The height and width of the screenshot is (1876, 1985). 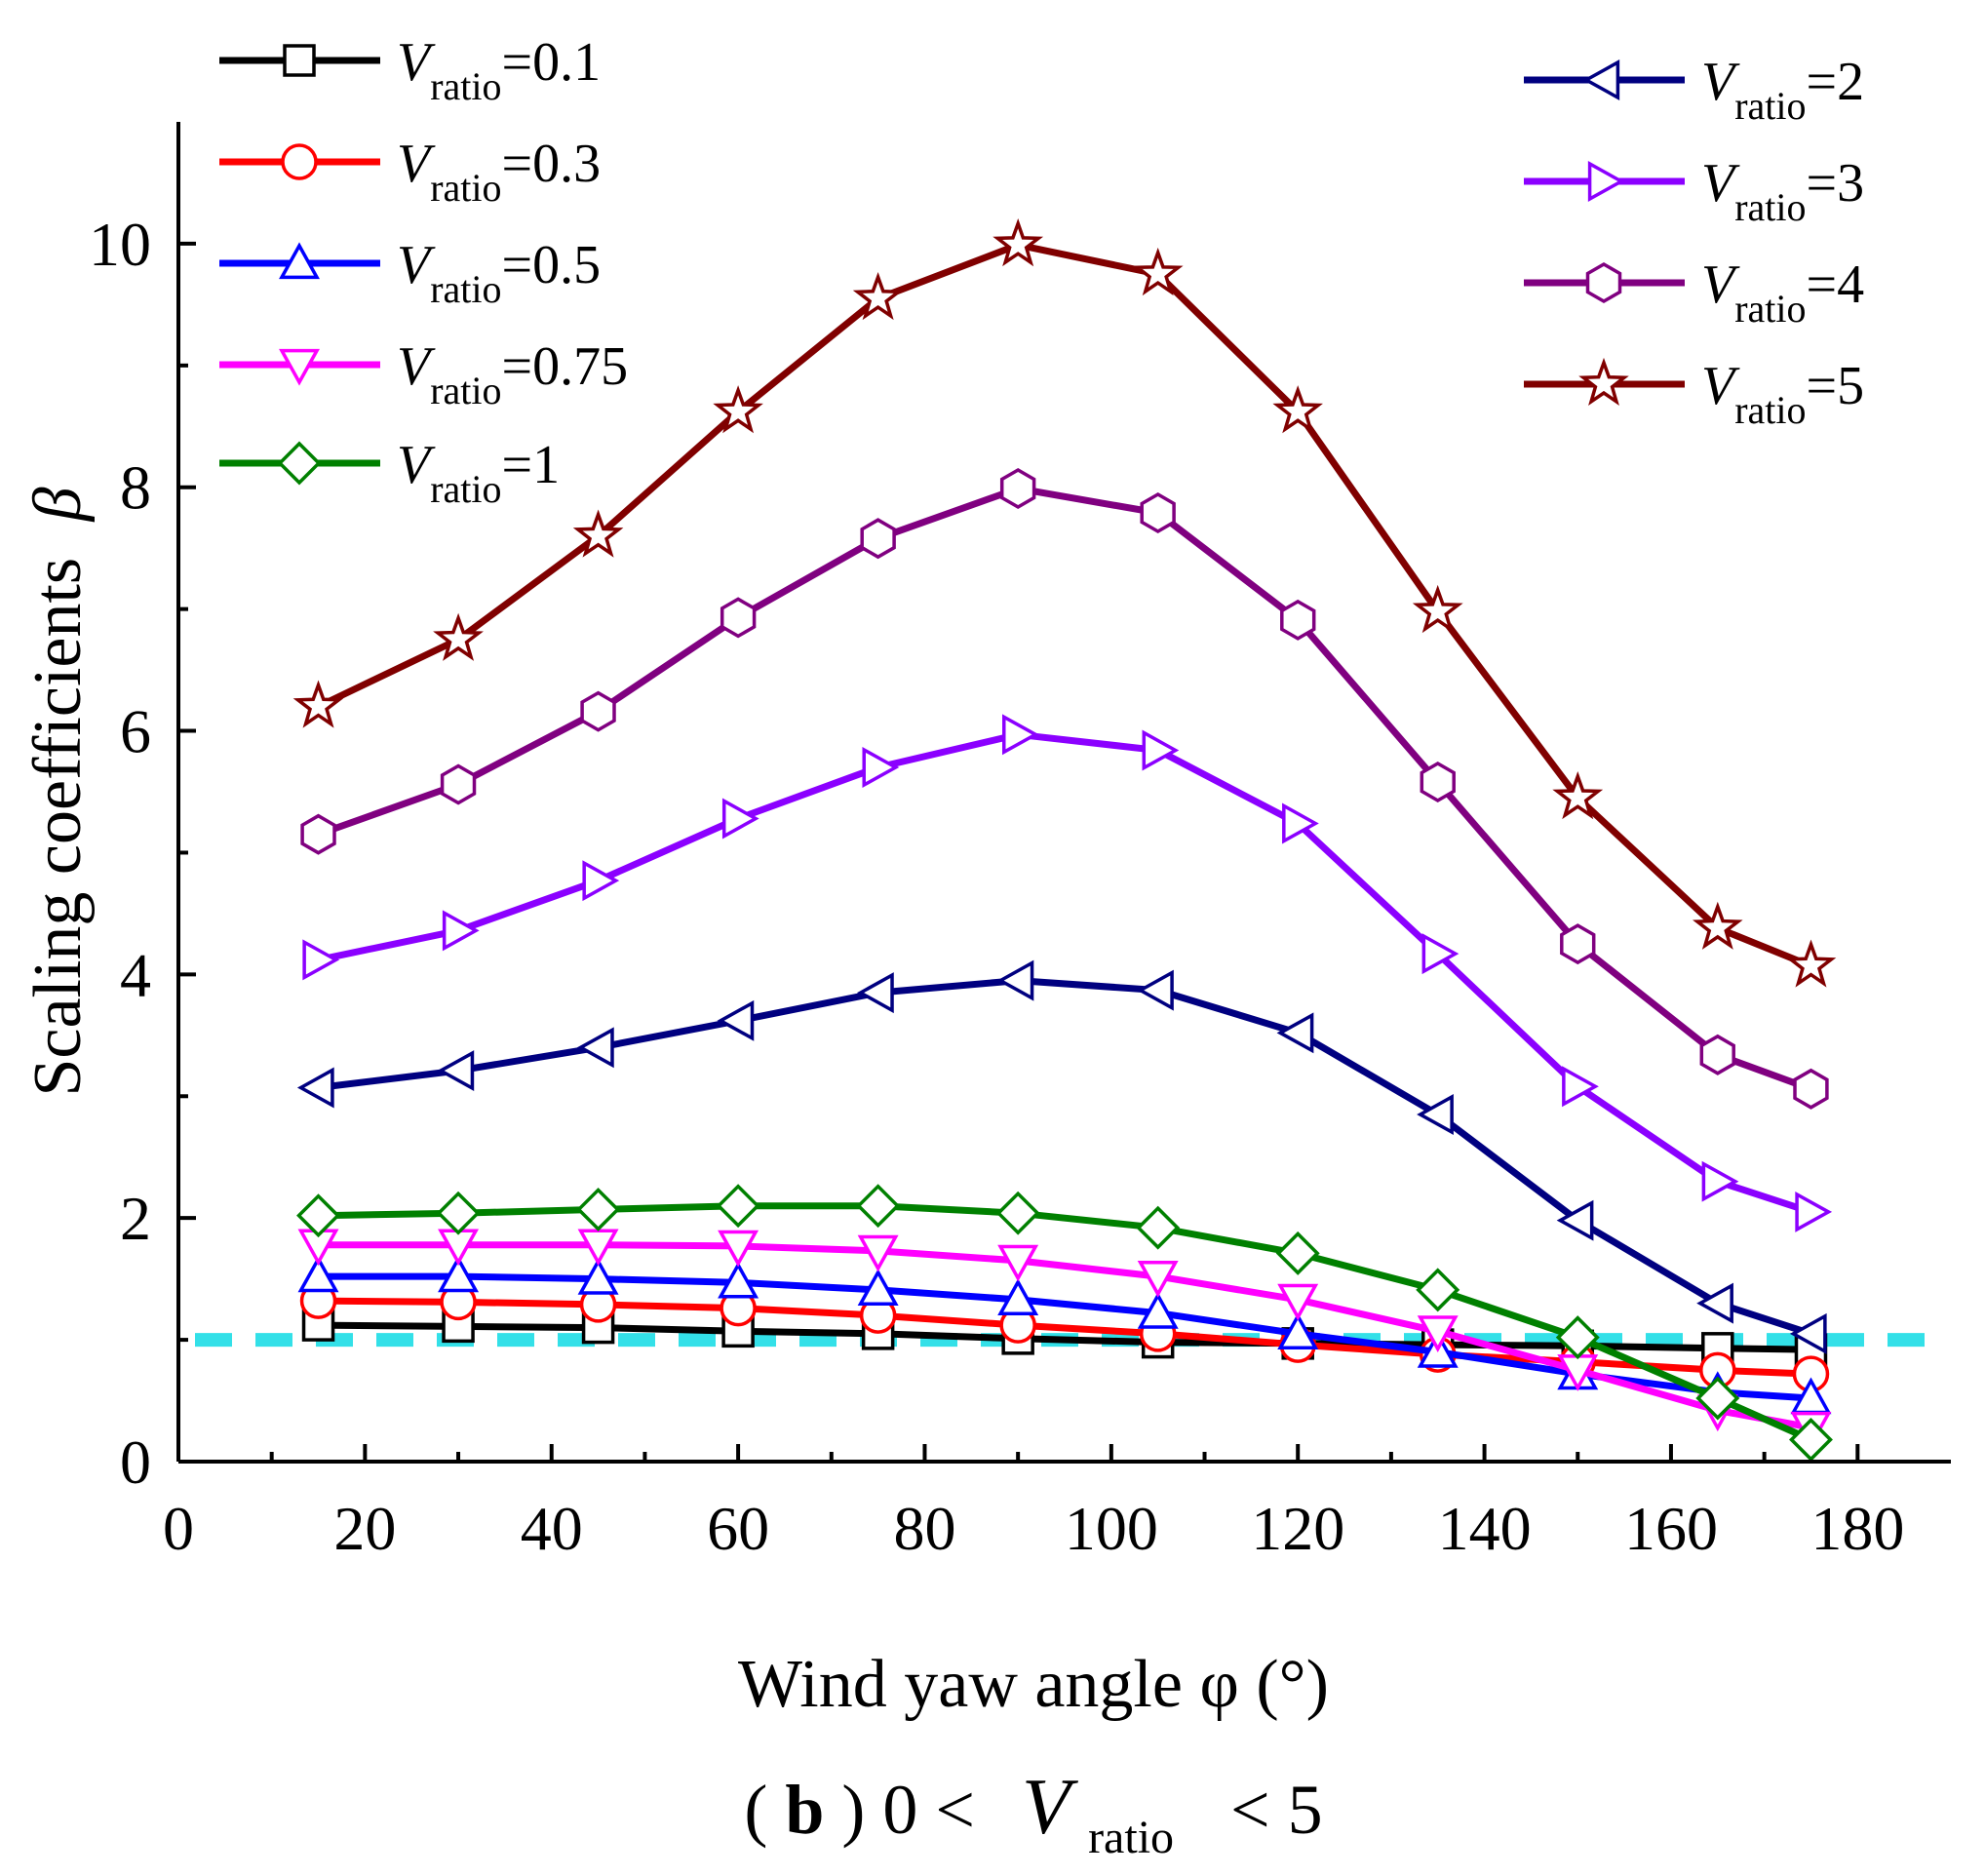 What do you see at coordinates (1694, 292) in the screenshot?
I see `legend-entry-7: Vratio=4` at bounding box center [1694, 292].